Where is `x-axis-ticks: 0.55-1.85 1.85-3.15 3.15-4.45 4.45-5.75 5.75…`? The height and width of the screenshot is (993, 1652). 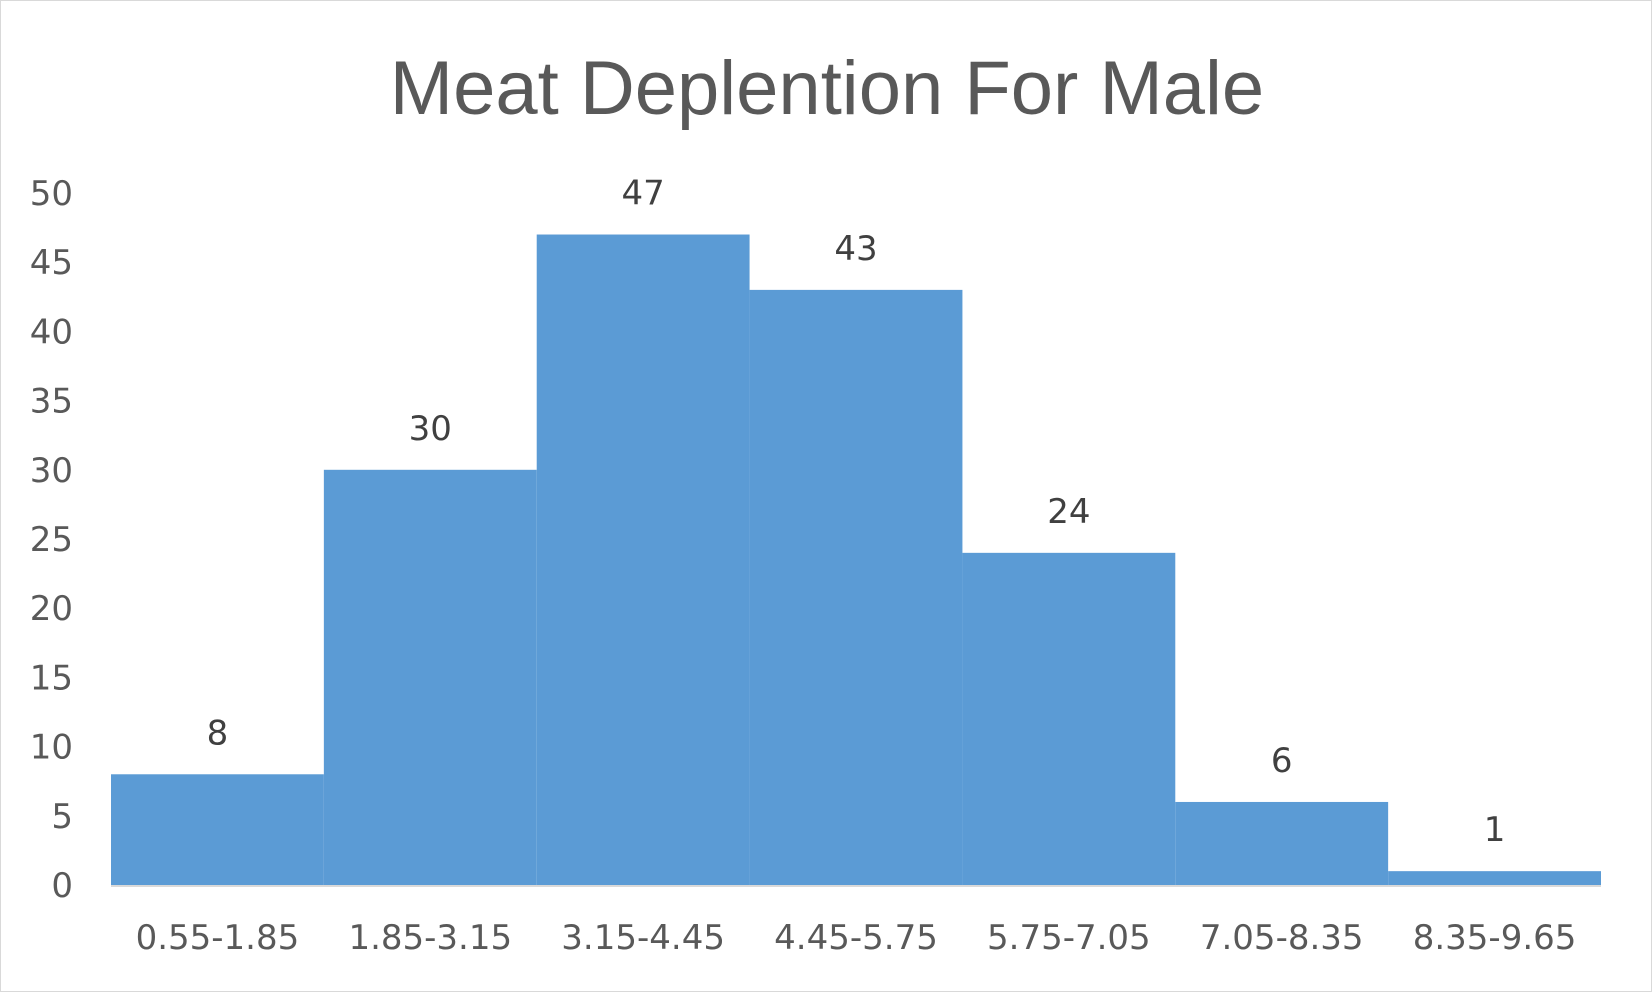 x-axis-ticks: 0.55-1.85 1.85-3.15 3.15-4.45 4.45-5.75 5.75… is located at coordinates (856, 938).